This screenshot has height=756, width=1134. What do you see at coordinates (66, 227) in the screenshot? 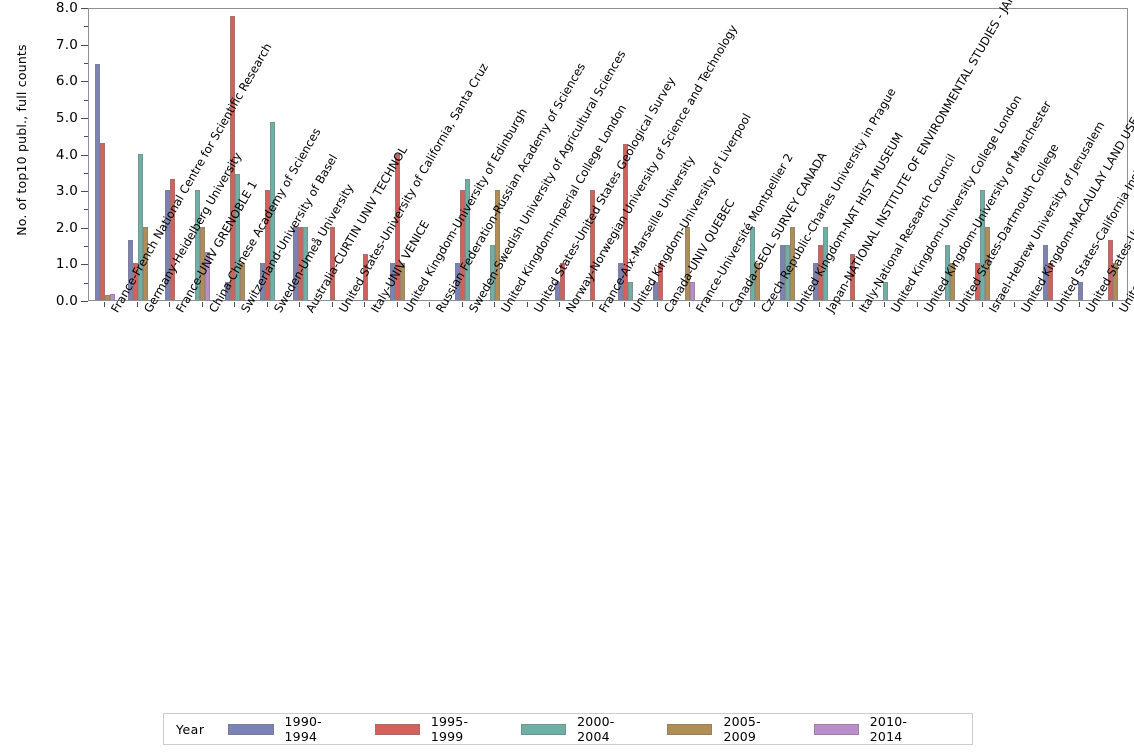
I see `y-tick-label: 2.0` at bounding box center [66, 227].